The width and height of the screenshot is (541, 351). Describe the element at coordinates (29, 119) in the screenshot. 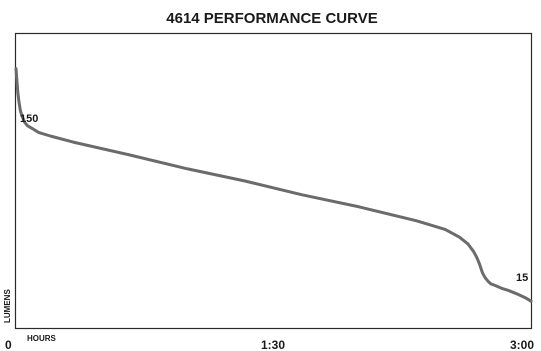

I see `start-value-label: 150` at that location.